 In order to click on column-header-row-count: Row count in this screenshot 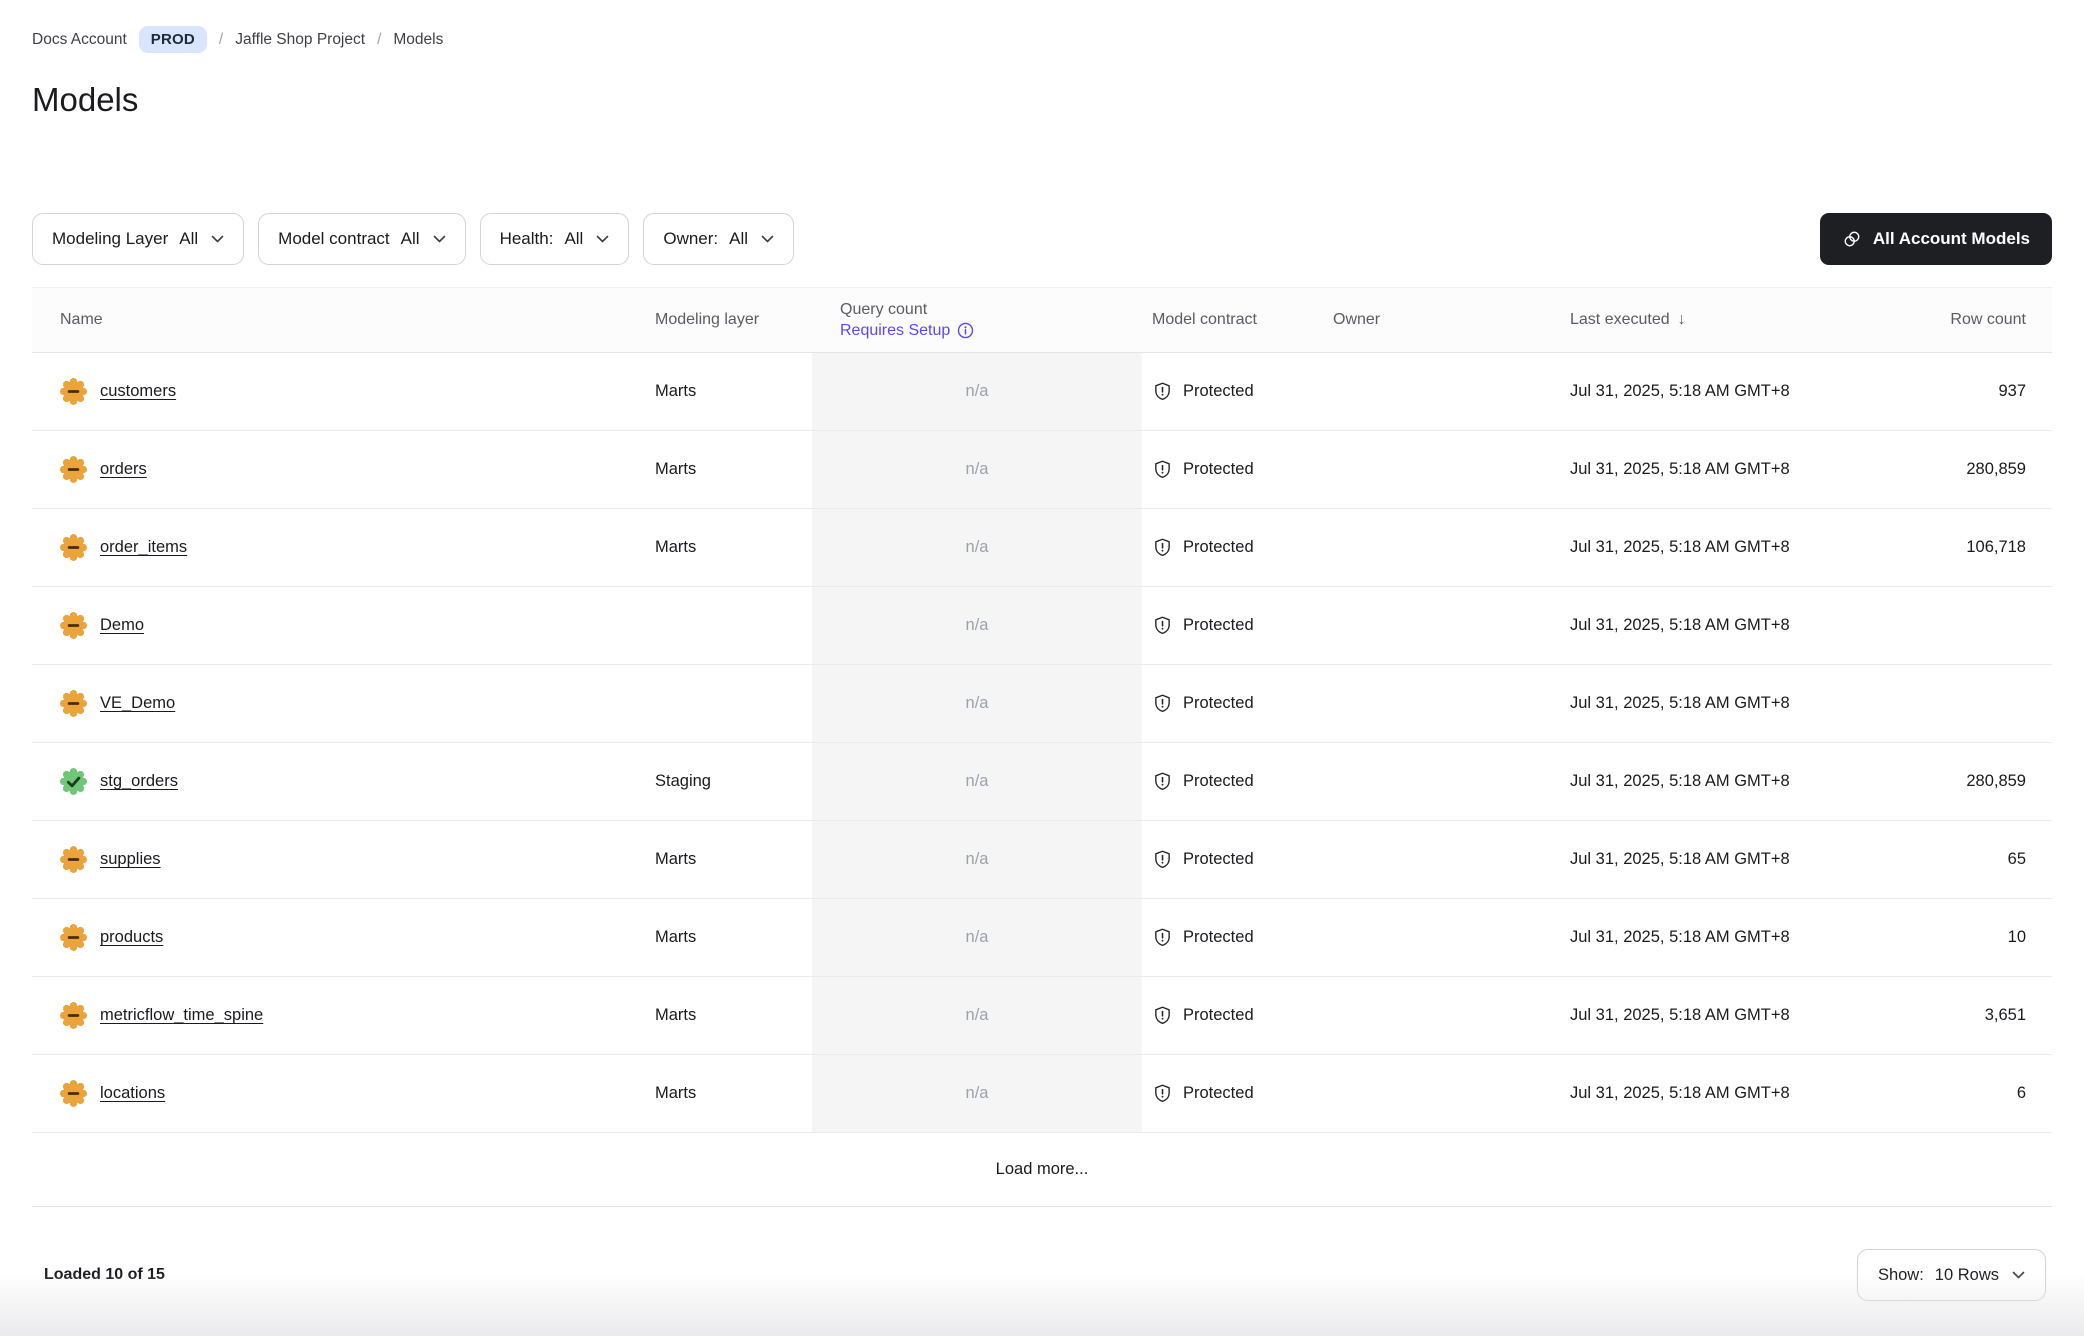, I will do `click(1988, 319)`.